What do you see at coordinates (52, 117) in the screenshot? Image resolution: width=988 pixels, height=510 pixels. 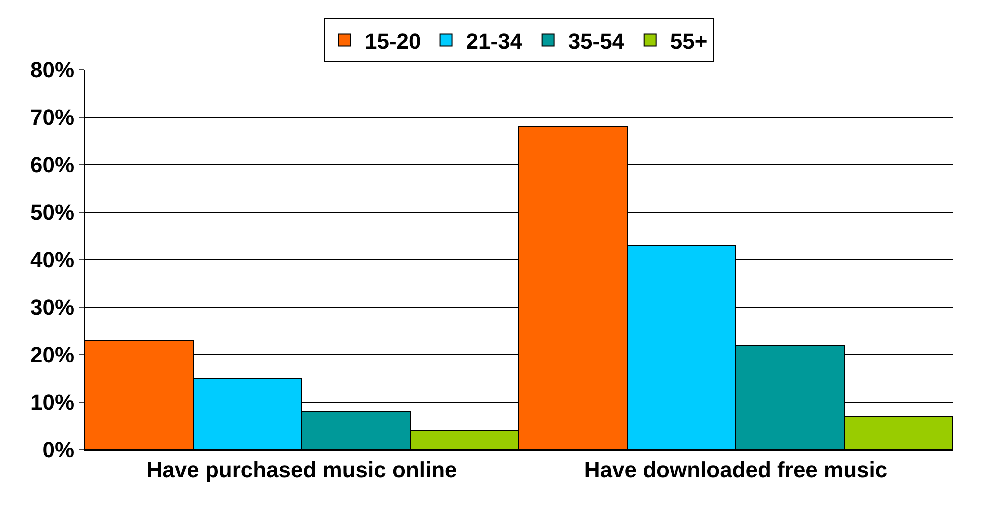 I see `y-tick-label: 70%` at bounding box center [52, 117].